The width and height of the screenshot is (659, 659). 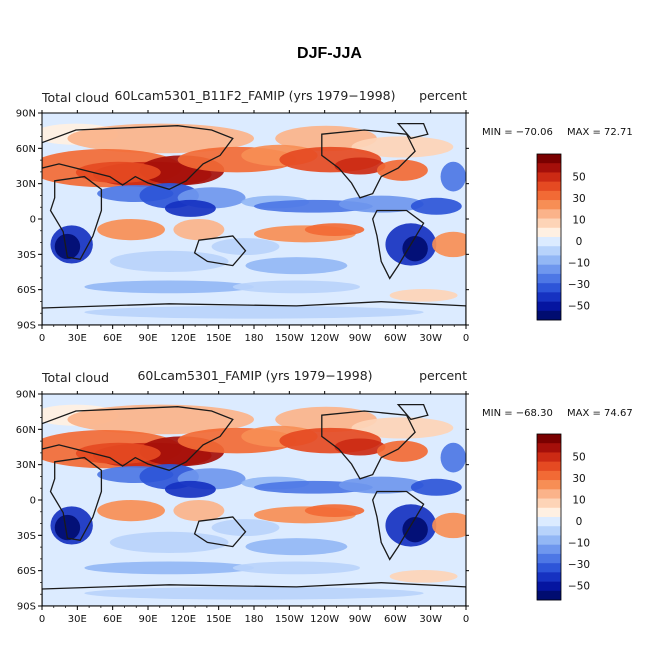 I want to click on figure-title: DJF-JJA, so click(x=329, y=53).